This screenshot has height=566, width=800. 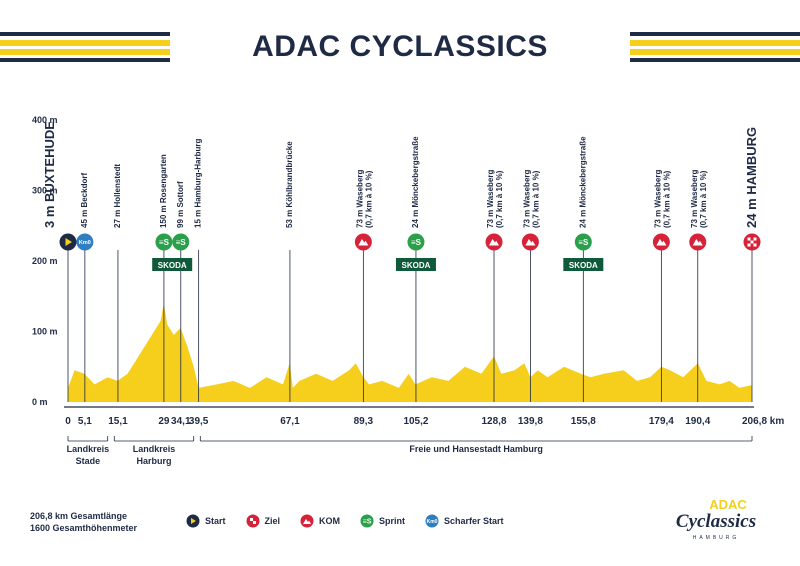 I want to click on legend-item-scharfer-start: Km0 Scharfer Start, so click(x=464, y=521).